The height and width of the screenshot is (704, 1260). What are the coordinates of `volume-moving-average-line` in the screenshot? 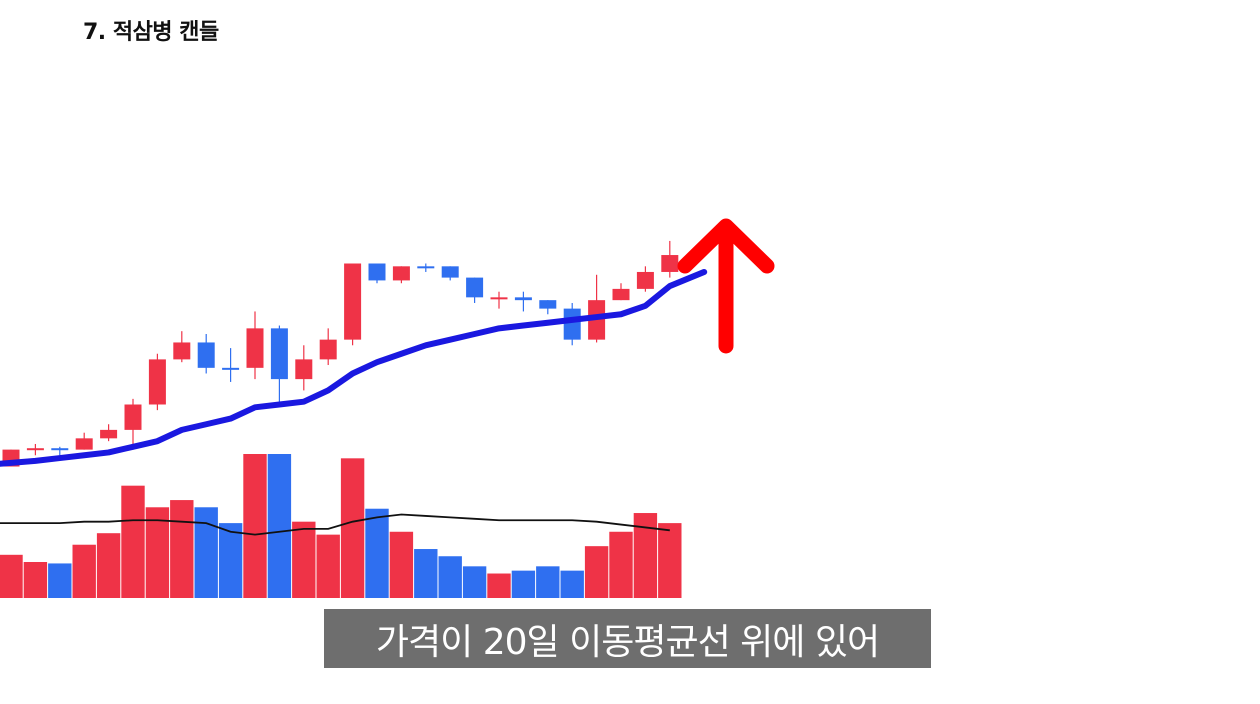 It's located at (335, 524).